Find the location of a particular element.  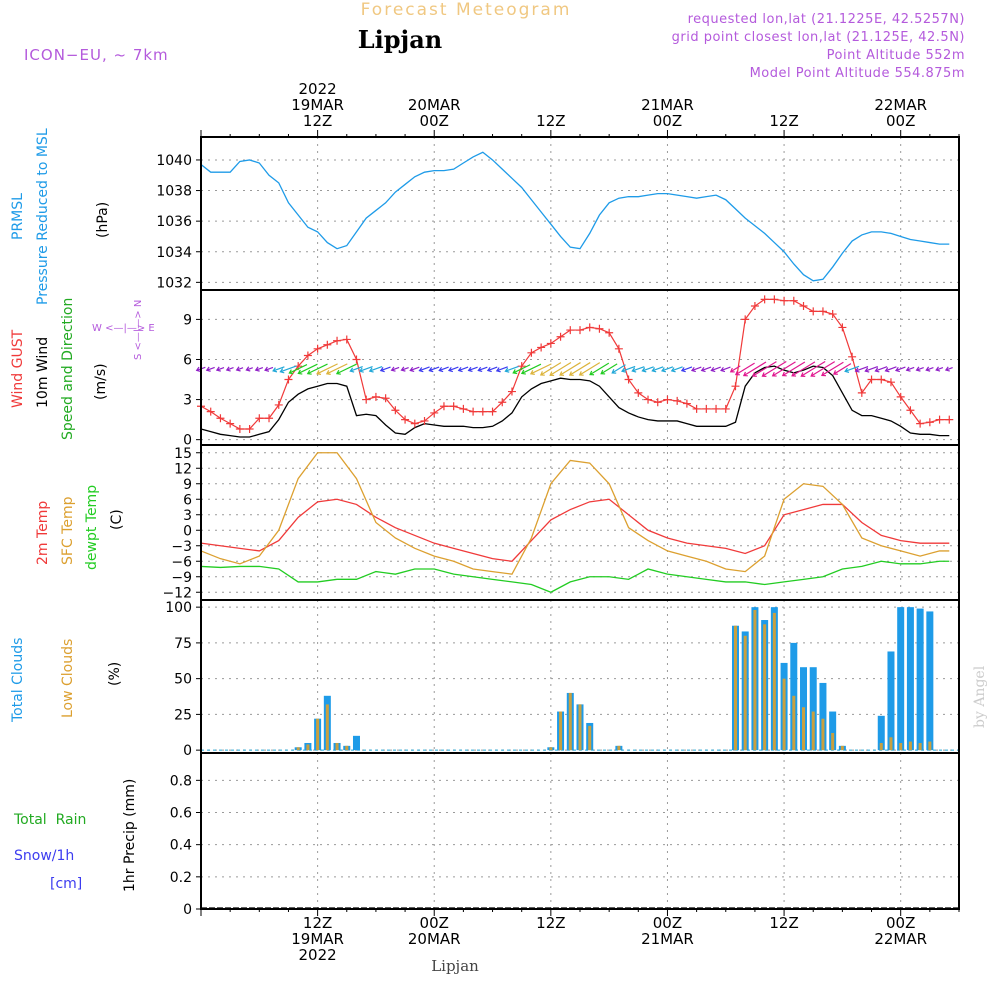

pressure-label-1: PRMSL is located at coordinates (18, 216).